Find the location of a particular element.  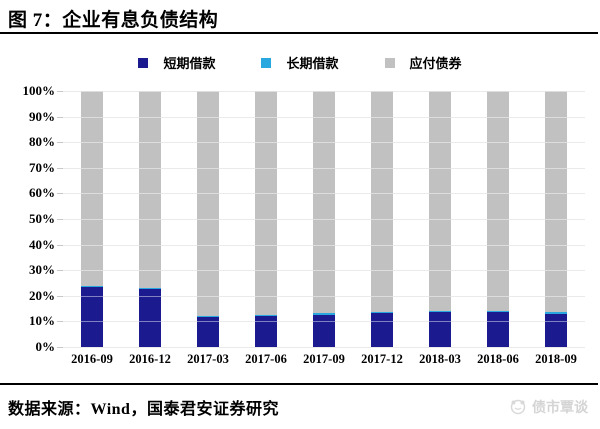

figure-title: 图 7：企业有息负债结构 is located at coordinates (113, 20).